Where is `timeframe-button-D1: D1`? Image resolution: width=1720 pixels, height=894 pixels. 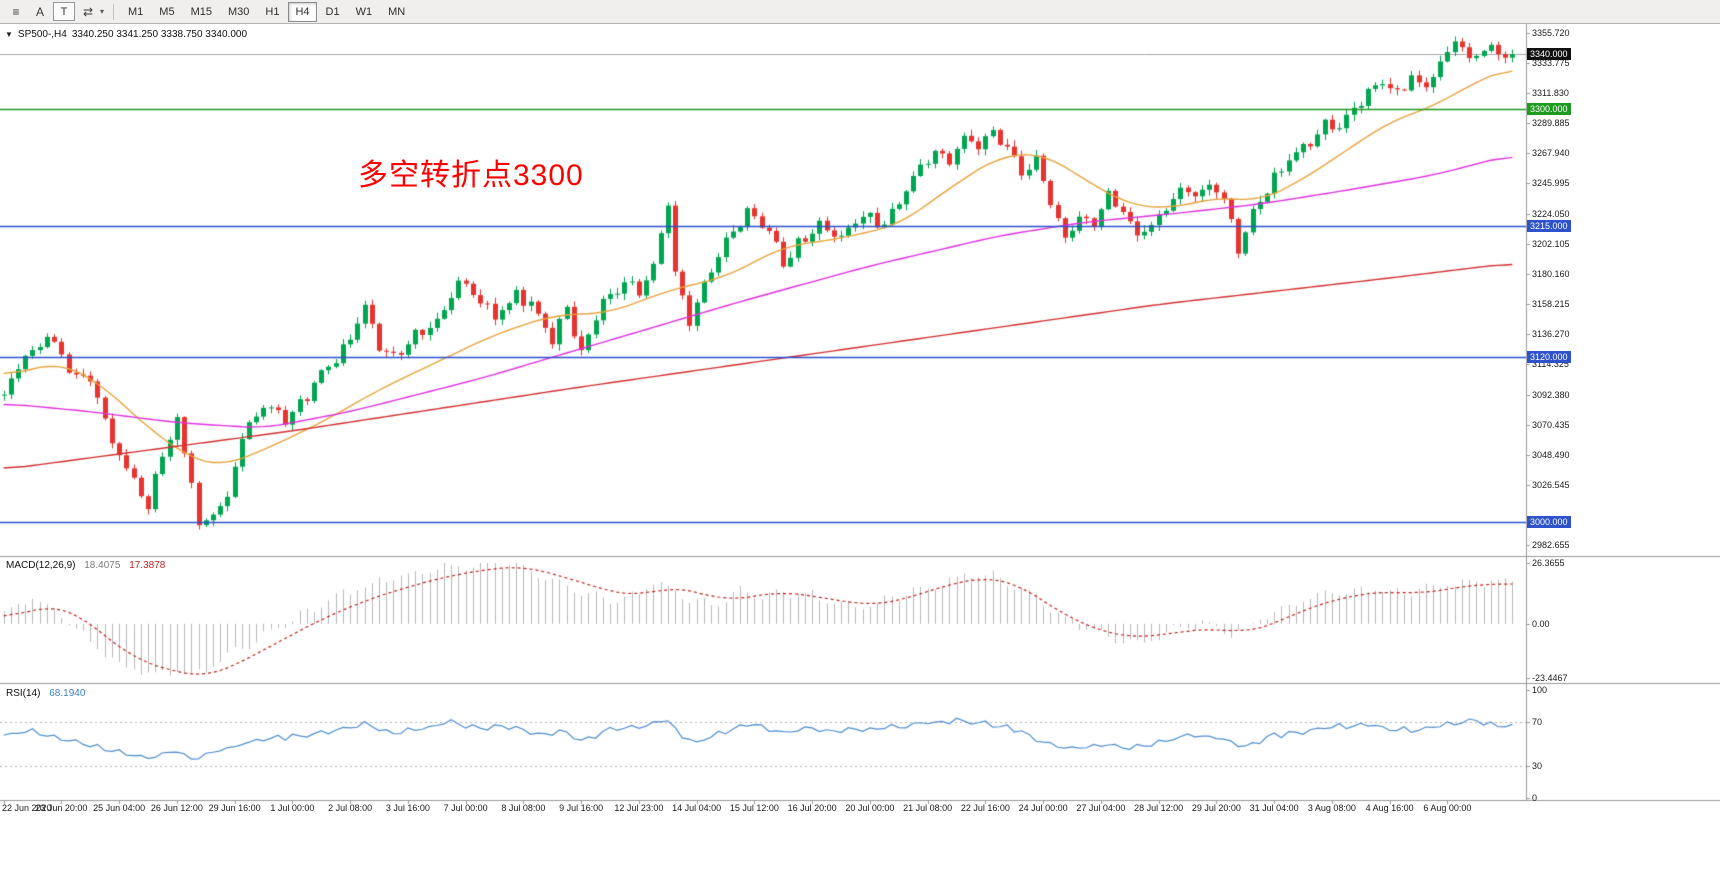 timeframe-button-D1: D1 is located at coordinates (332, 11).